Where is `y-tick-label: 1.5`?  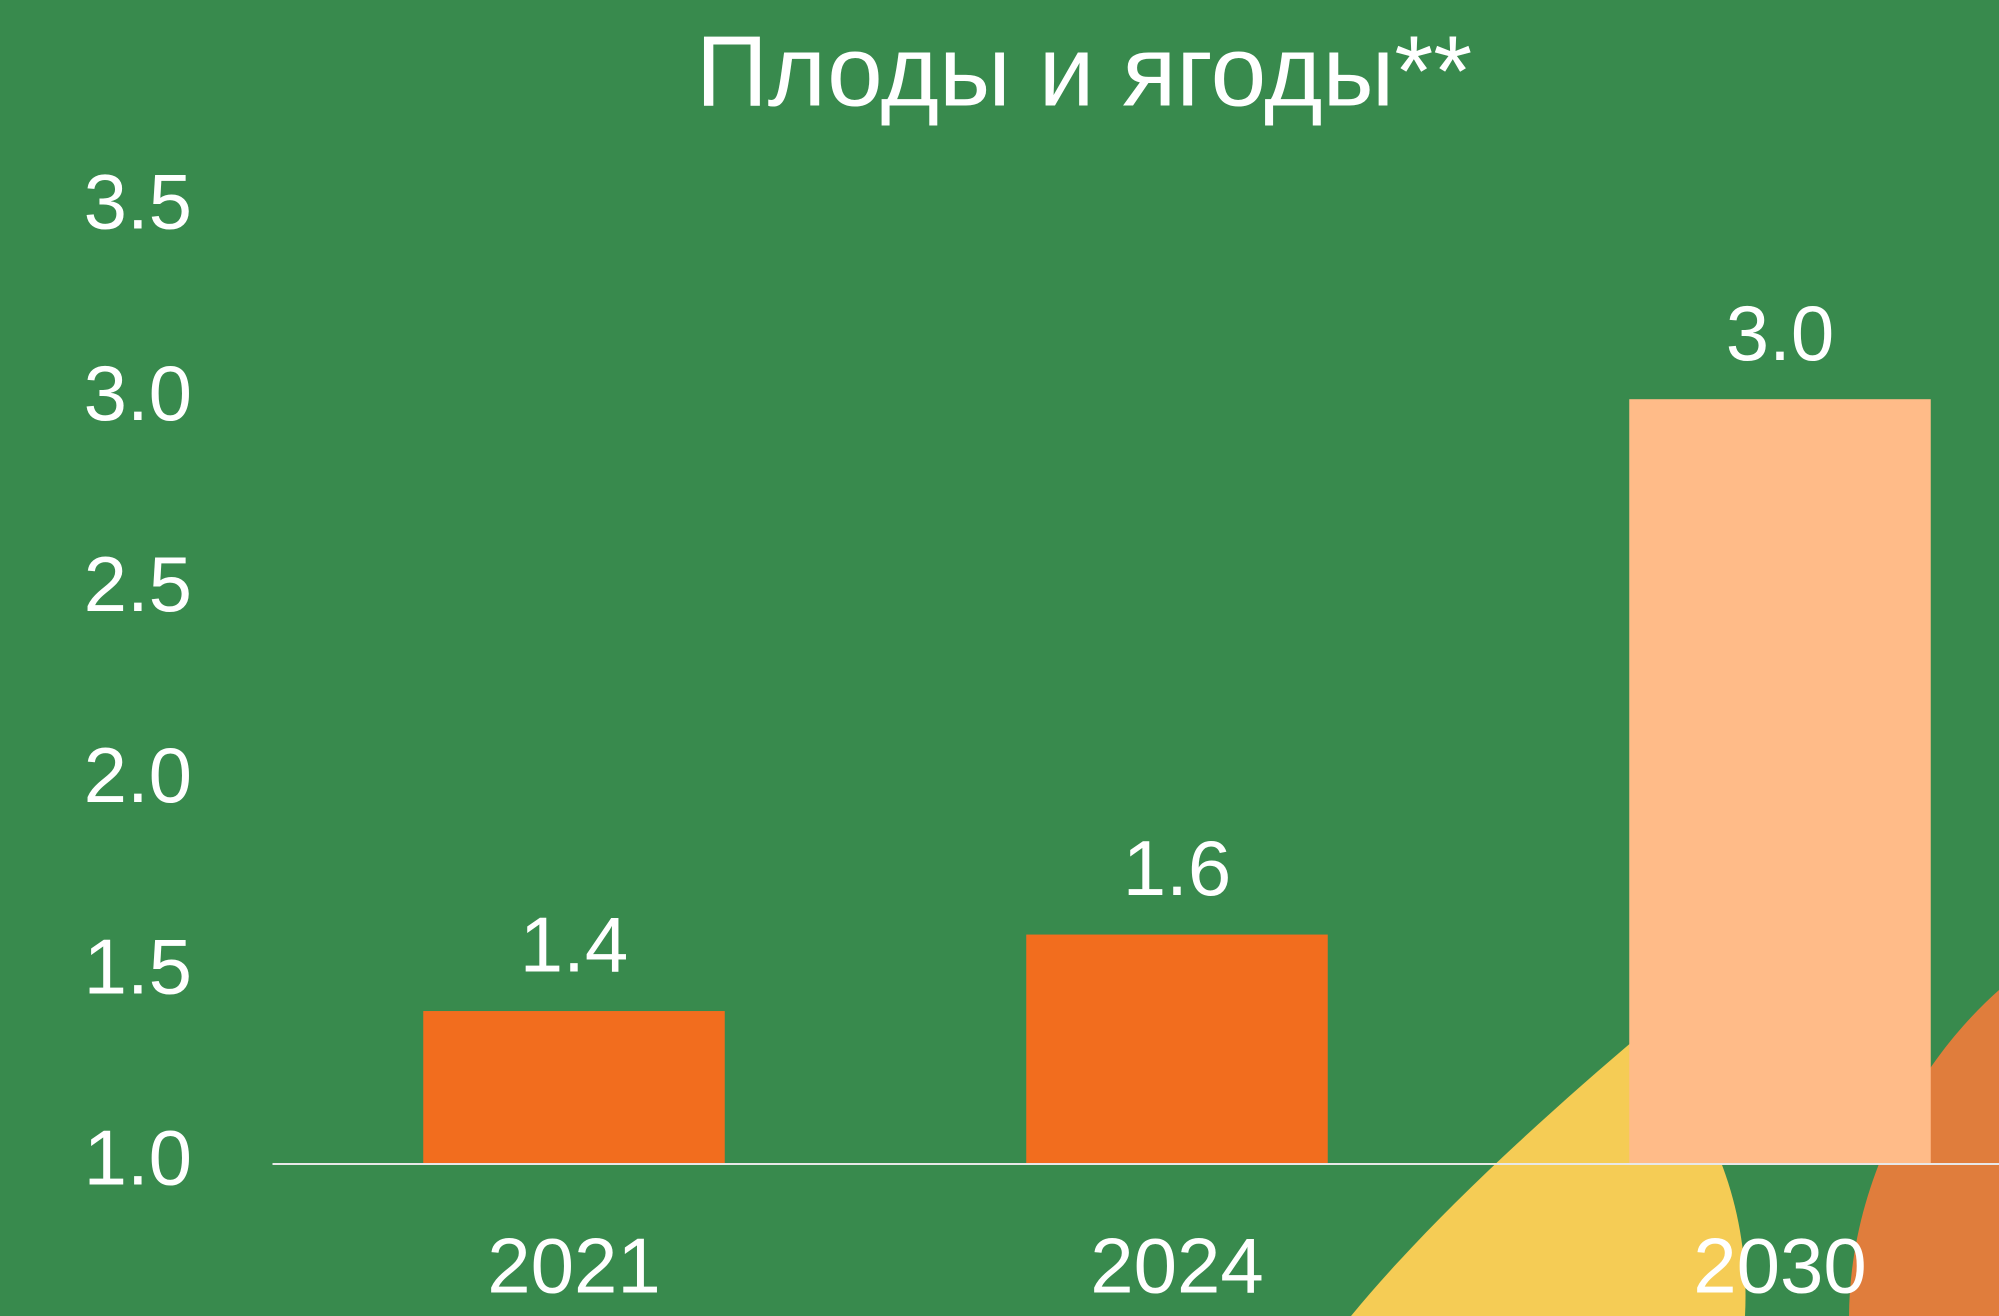 y-tick-label: 1.5 is located at coordinates (138, 966).